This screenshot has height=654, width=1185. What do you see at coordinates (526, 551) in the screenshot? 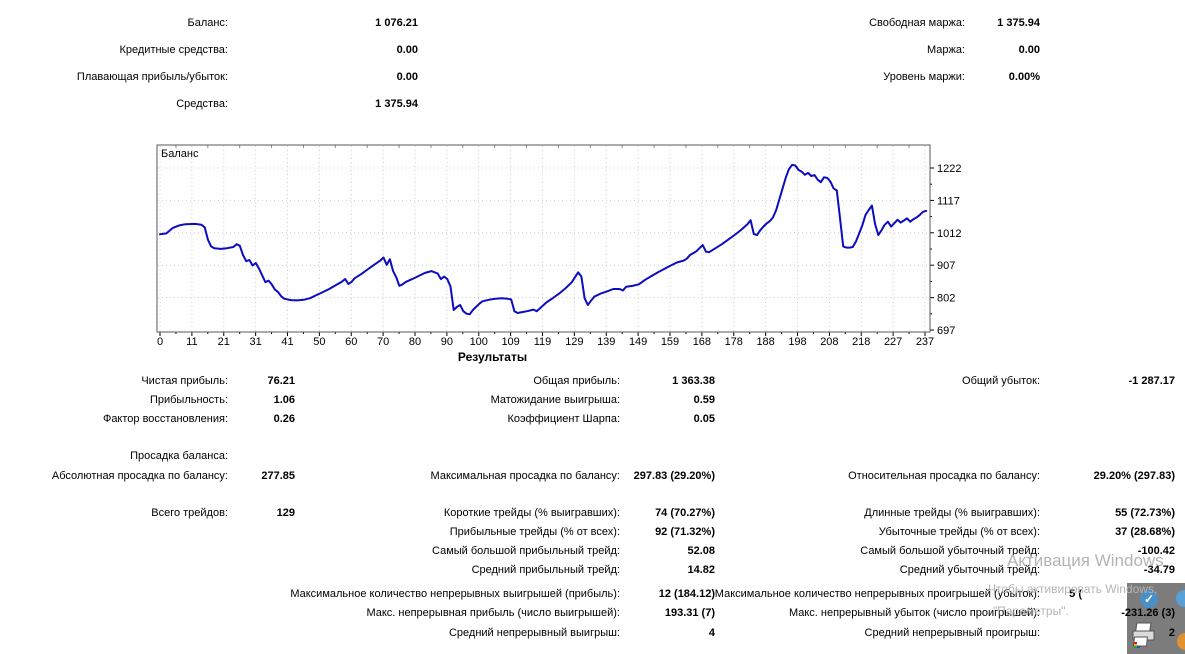
I see `metric-label: Самый большой прибыльный трейд:` at bounding box center [526, 551].